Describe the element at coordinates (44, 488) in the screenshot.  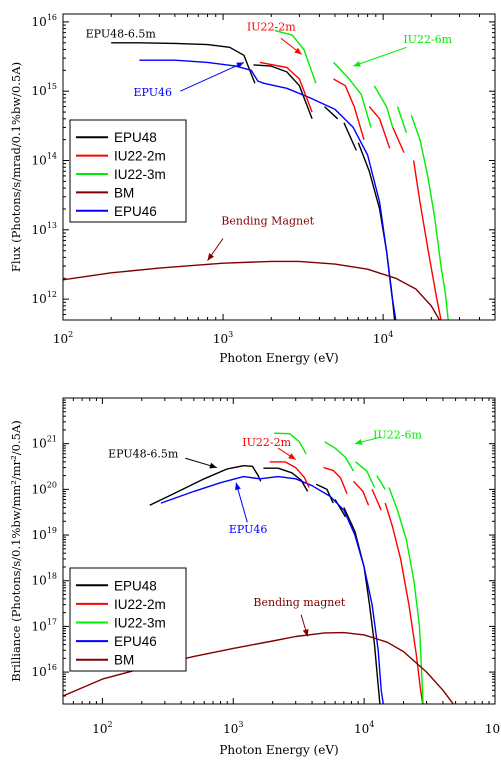
I see `y-tick-label: 1020` at that location.